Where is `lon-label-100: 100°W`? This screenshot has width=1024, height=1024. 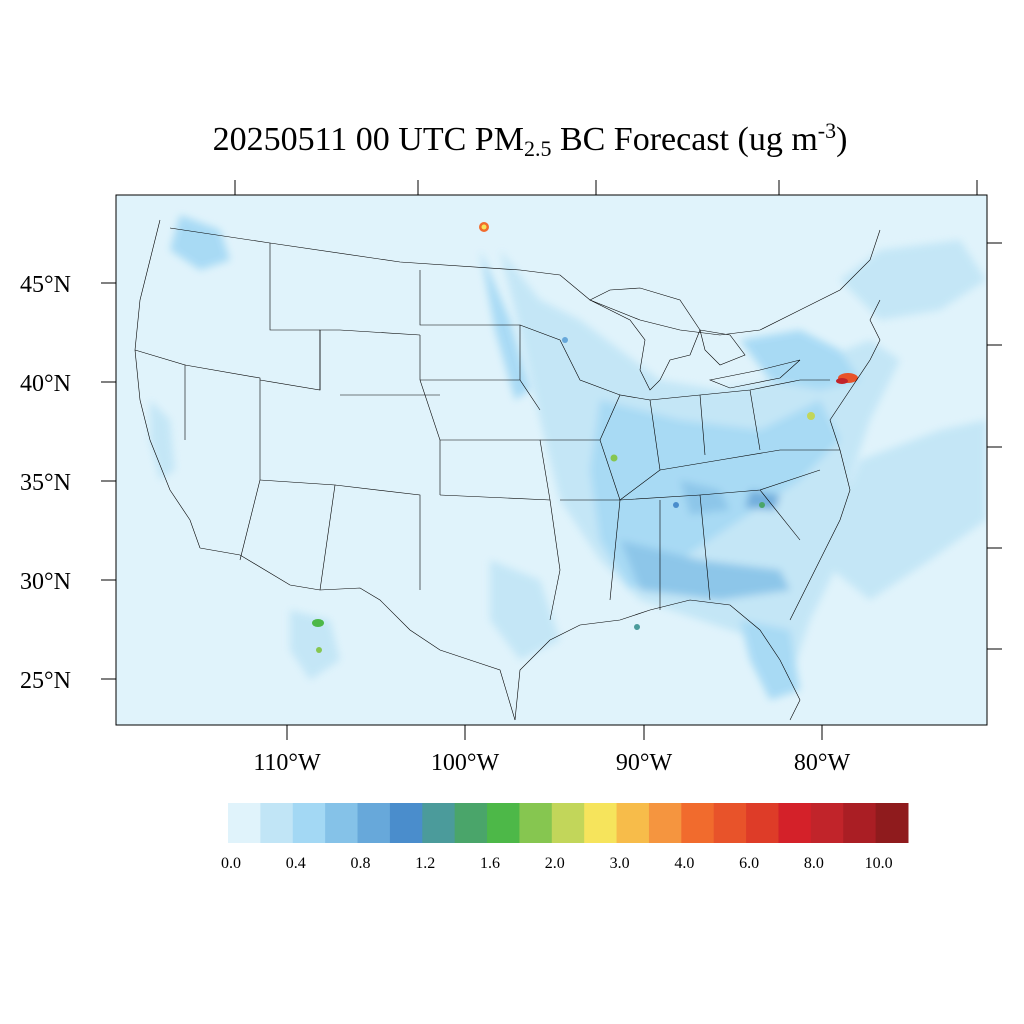
lon-label-100: 100°W is located at coordinates (465, 763).